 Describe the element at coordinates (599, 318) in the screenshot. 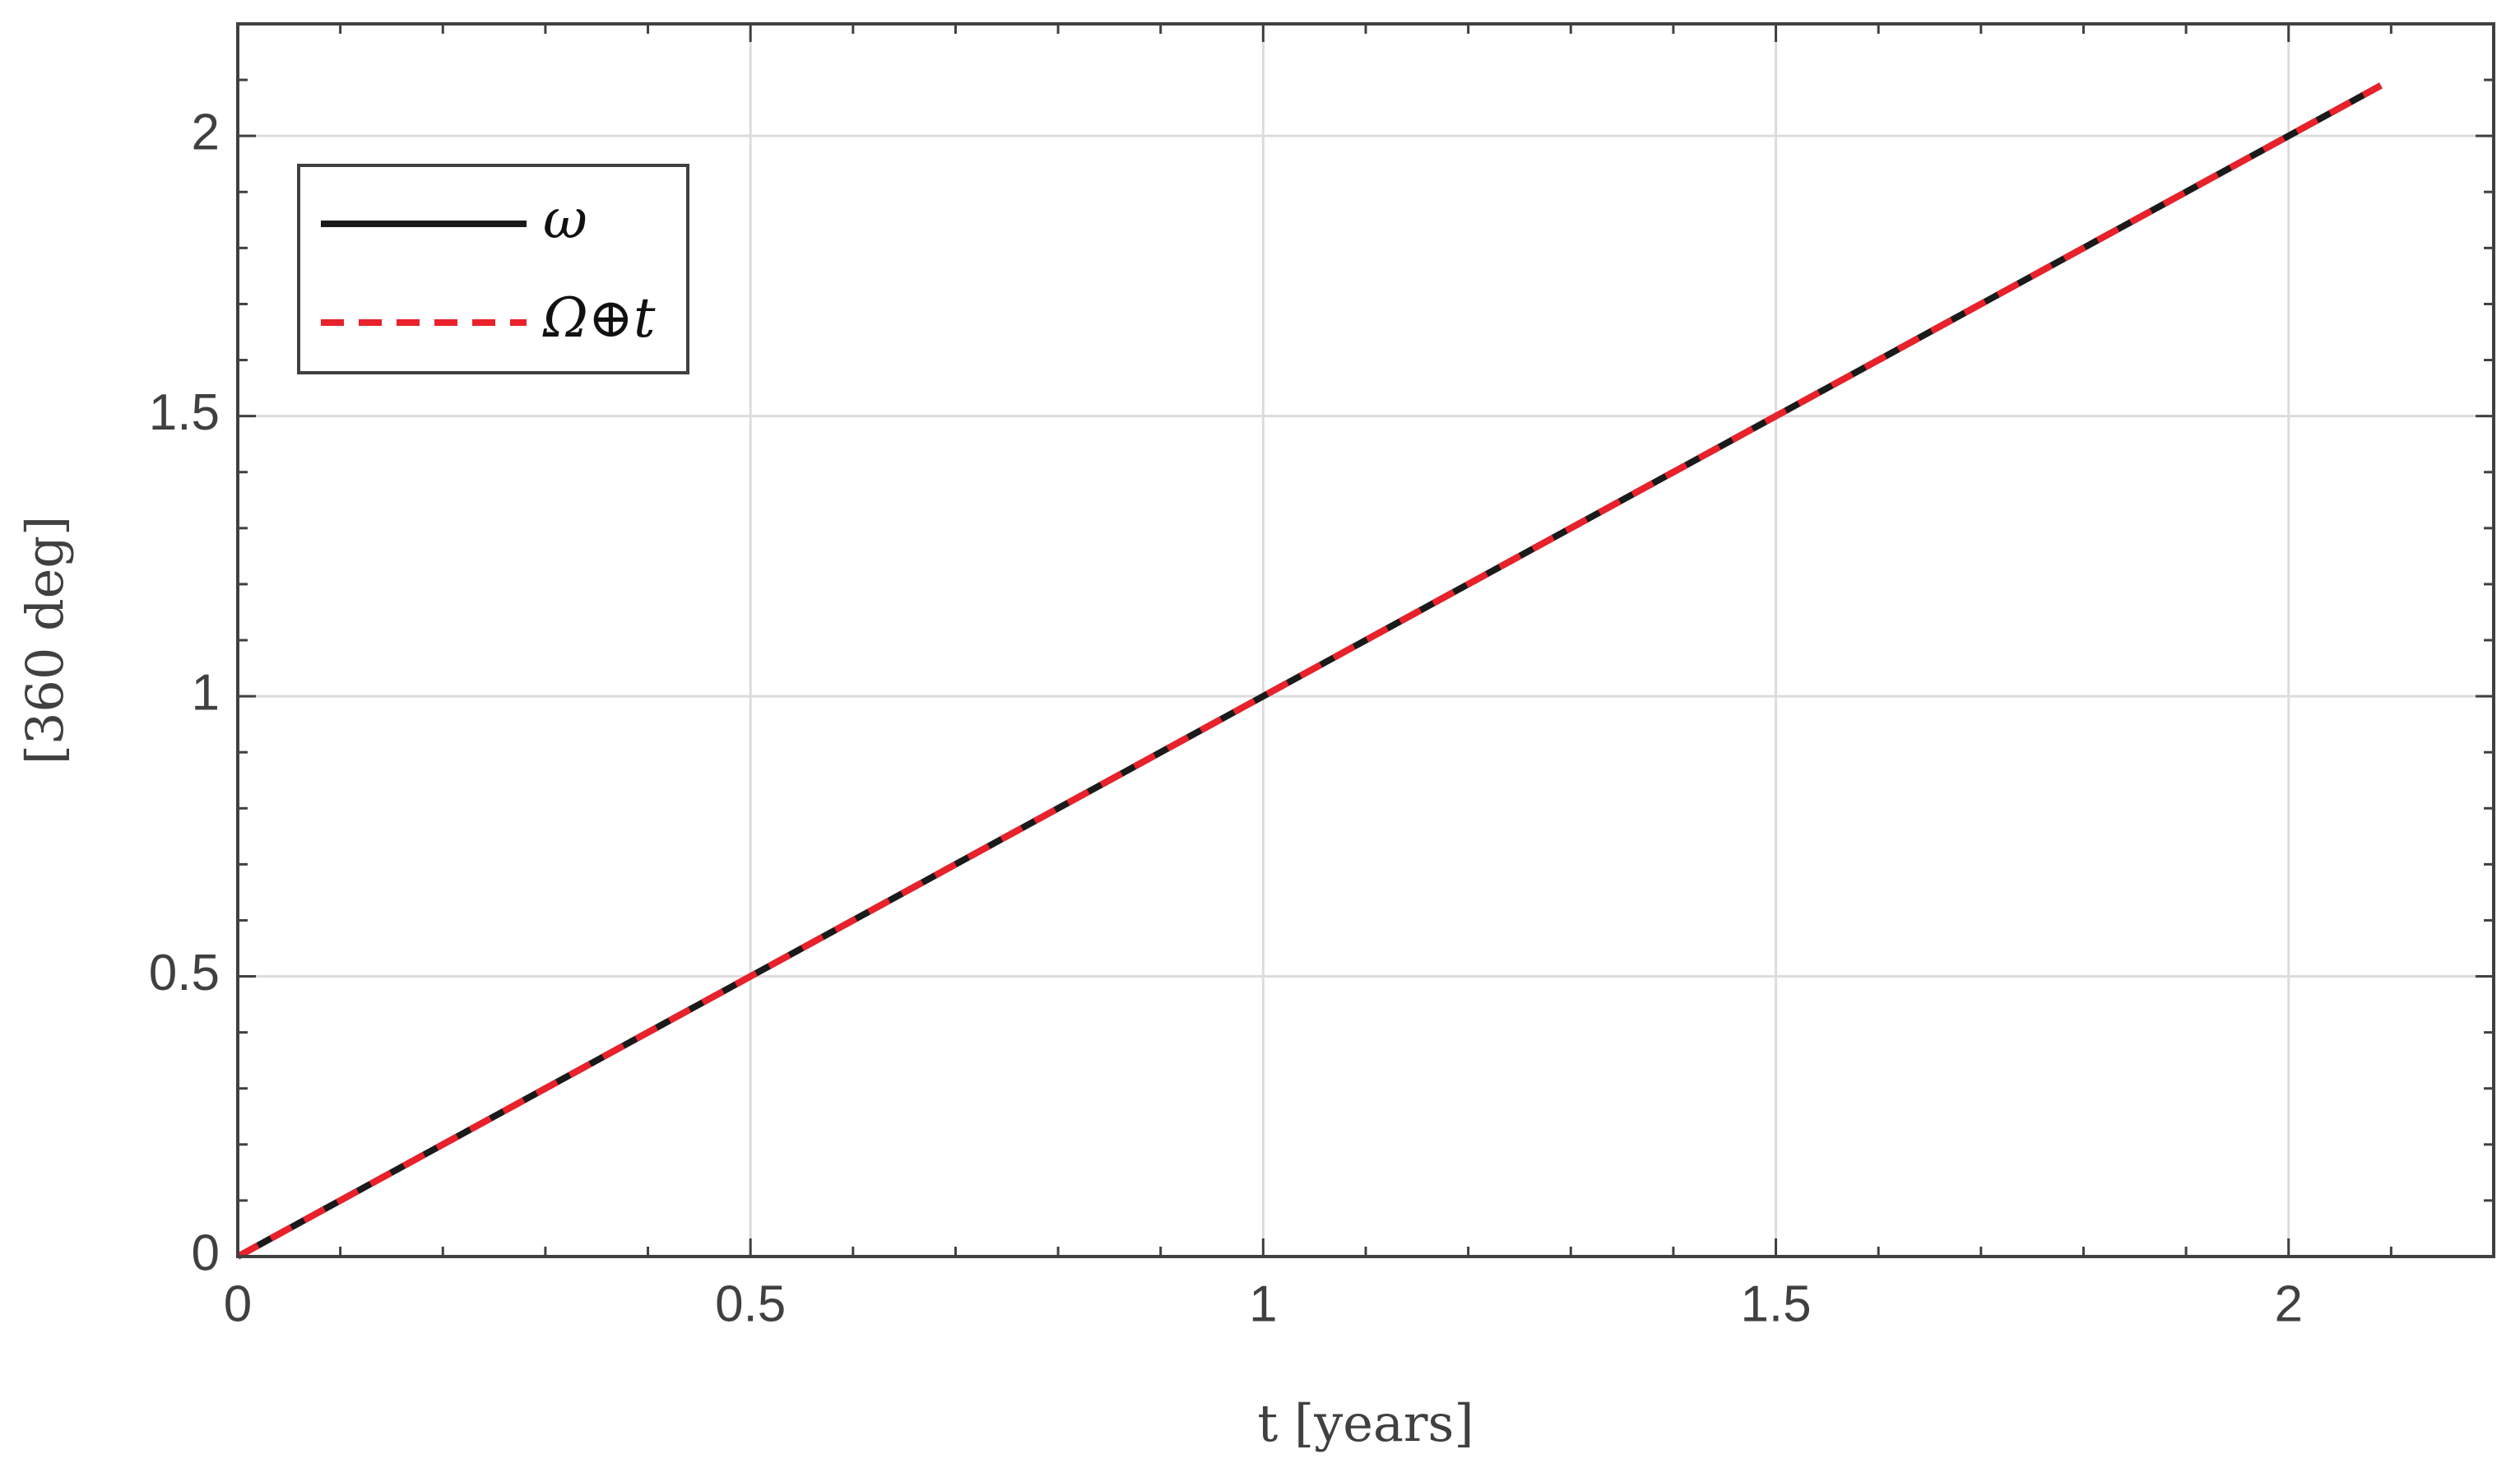

I see `legend-label: Ω⊕t` at that location.